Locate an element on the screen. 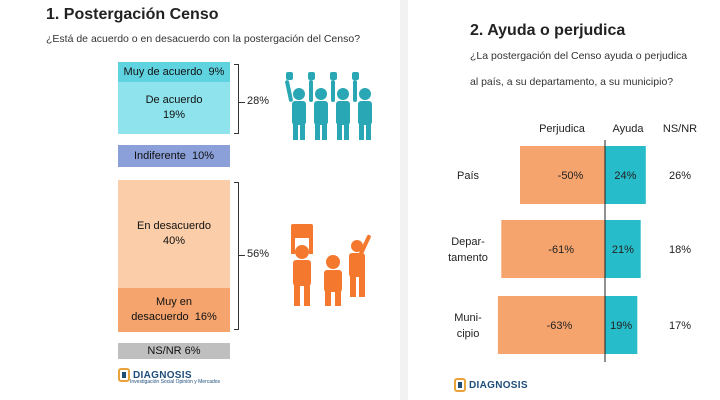  bracket-disagree-tick is located at coordinates (242, 255).